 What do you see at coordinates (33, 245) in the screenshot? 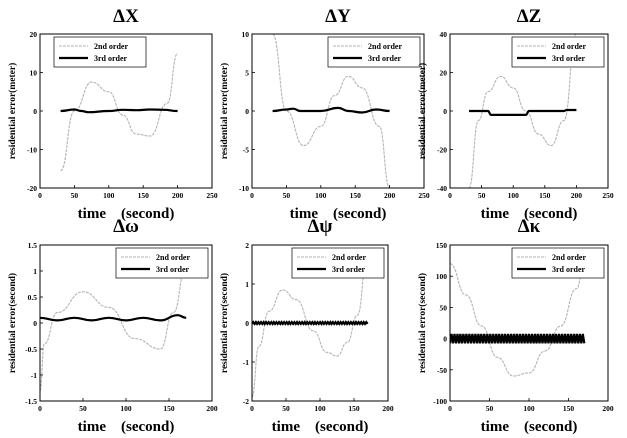
I see `y-tick-label: 1.5` at bounding box center [33, 245].